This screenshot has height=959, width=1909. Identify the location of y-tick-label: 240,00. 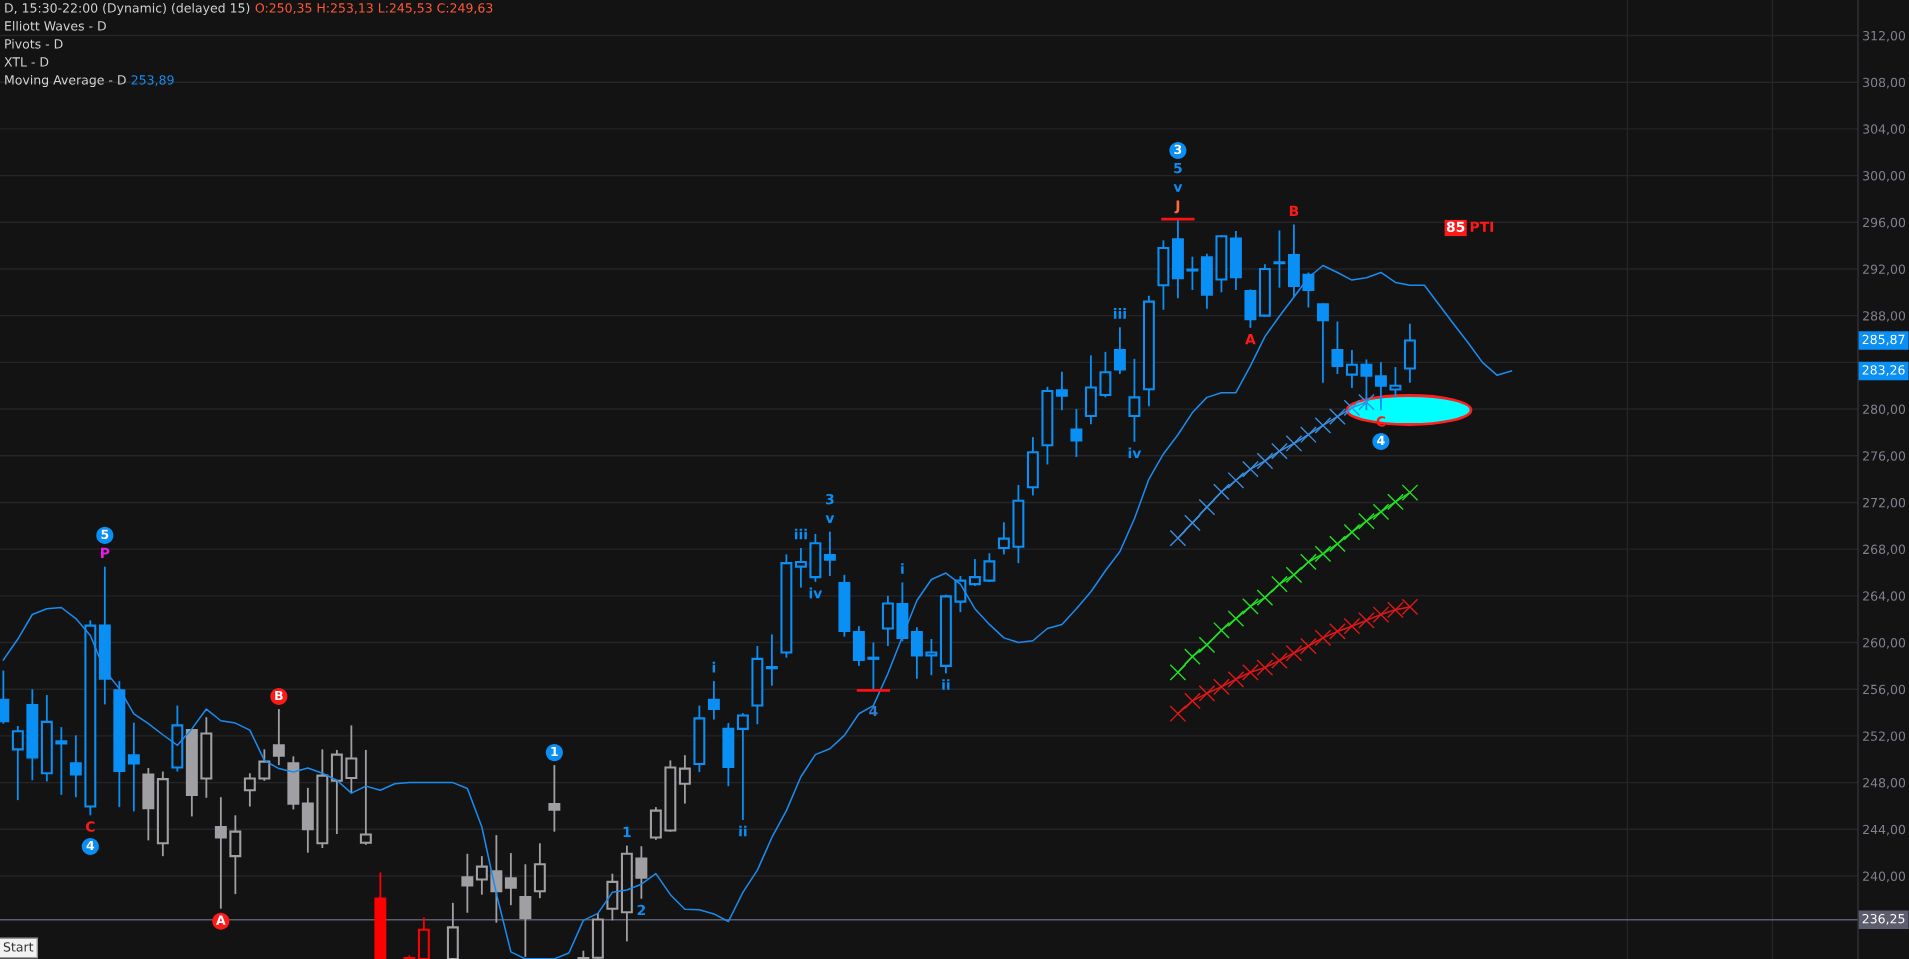
(1884, 877).